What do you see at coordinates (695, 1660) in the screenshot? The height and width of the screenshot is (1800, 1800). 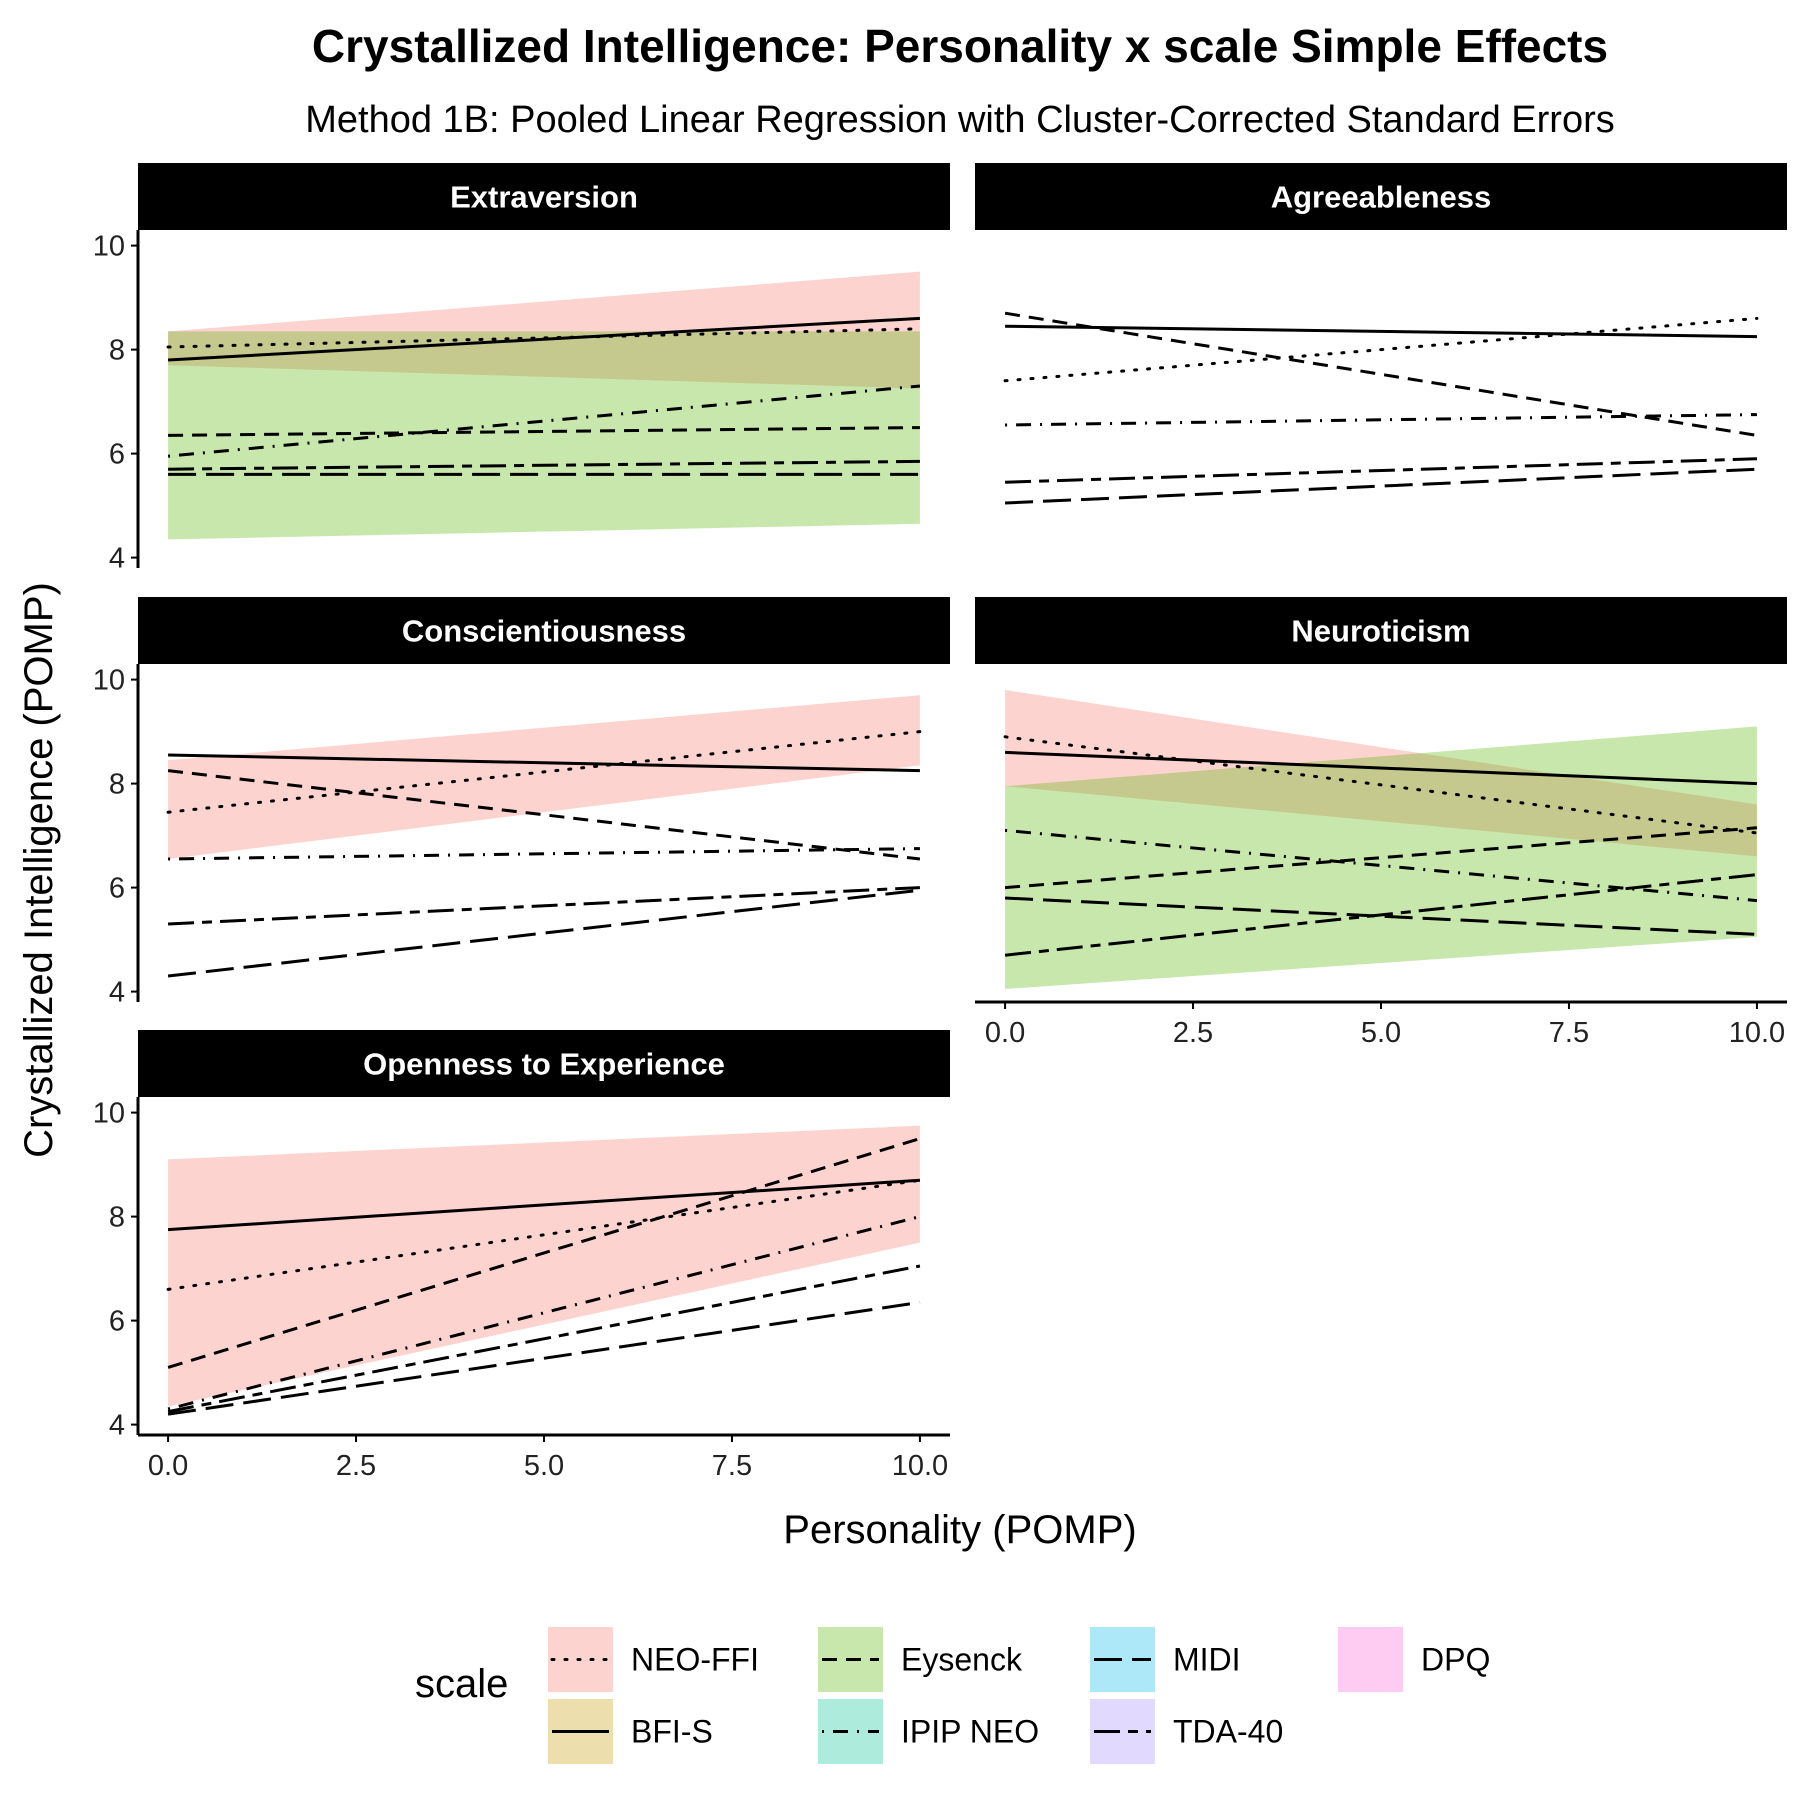 I see `legend-label: NEO-FFI` at bounding box center [695, 1660].